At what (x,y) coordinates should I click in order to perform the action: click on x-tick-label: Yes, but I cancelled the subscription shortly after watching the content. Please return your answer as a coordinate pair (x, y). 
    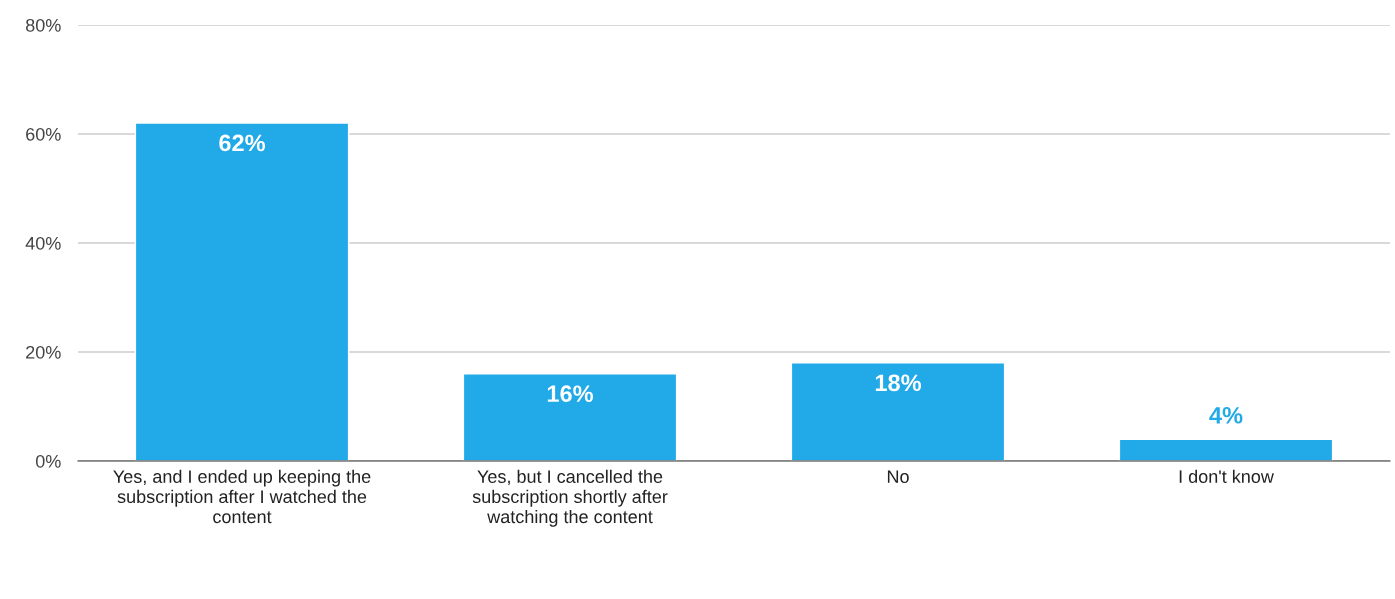
    Looking at the image, I should click on (570, 498).